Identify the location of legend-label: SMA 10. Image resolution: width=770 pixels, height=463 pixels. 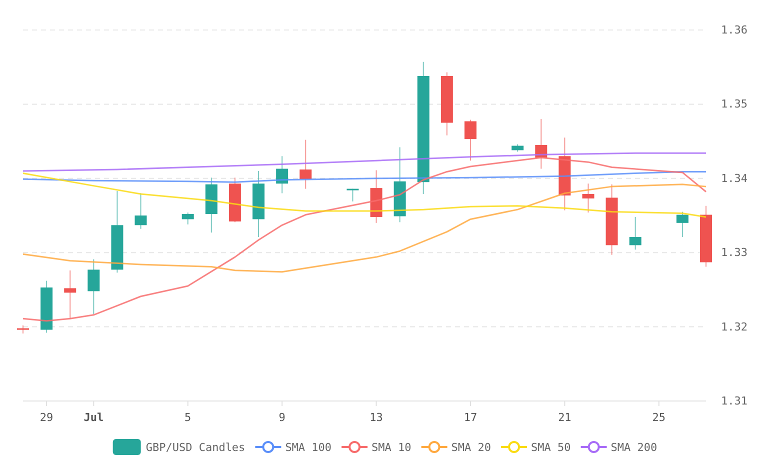
(392, 447).